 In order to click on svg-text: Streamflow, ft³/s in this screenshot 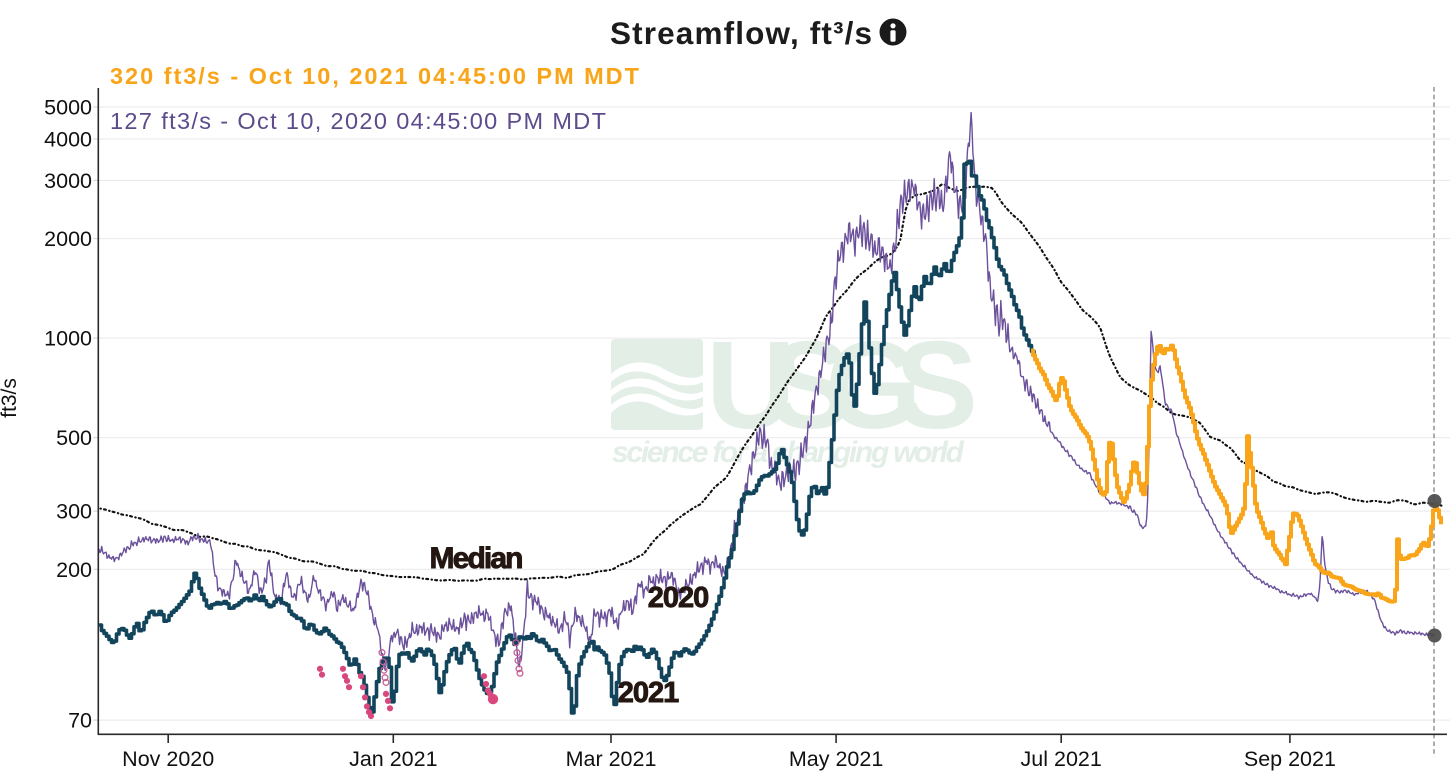, I will do `click(741, 33)`.